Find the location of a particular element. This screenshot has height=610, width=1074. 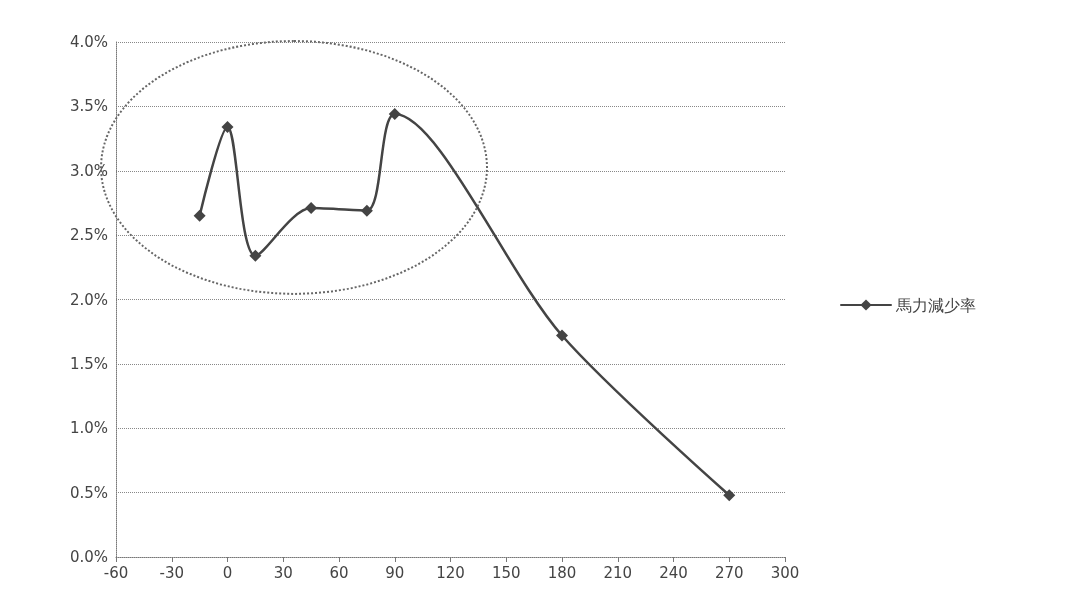

y-tick-label: 4.0% is located at coordinates (88, 42).